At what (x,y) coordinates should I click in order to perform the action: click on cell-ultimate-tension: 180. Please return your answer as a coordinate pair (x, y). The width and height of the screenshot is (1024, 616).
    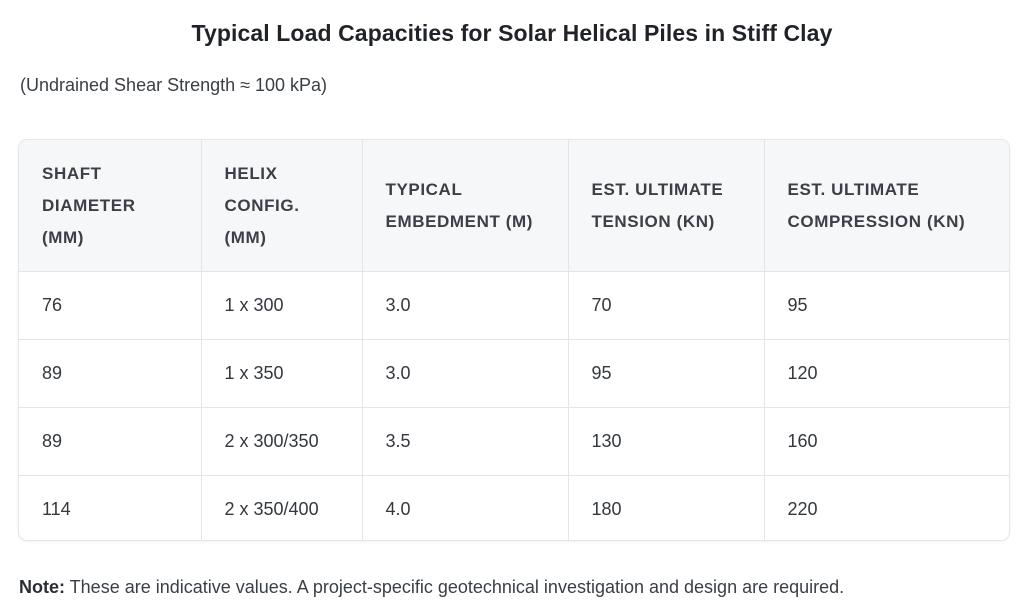
    Looking at the image, I should click on (666, 507).